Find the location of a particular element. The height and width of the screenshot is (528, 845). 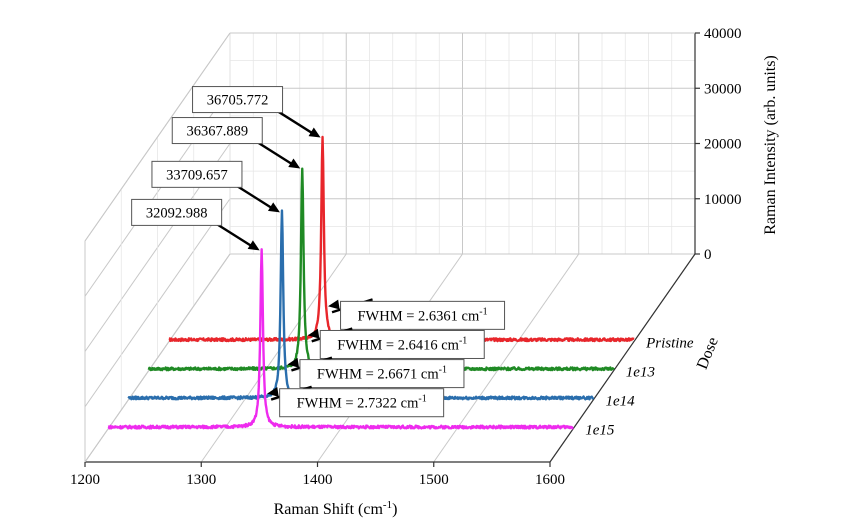

dose-label: 1e13 is located at coordinates (640, 372).